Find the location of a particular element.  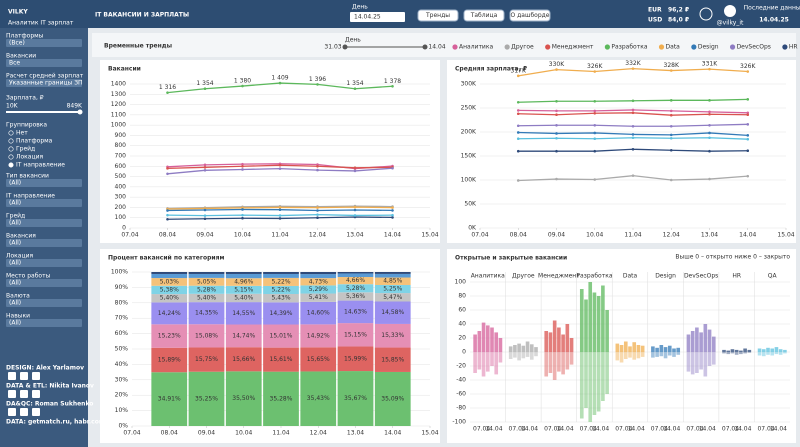

data-label: 5,36% is located at coordinates (355, 296).